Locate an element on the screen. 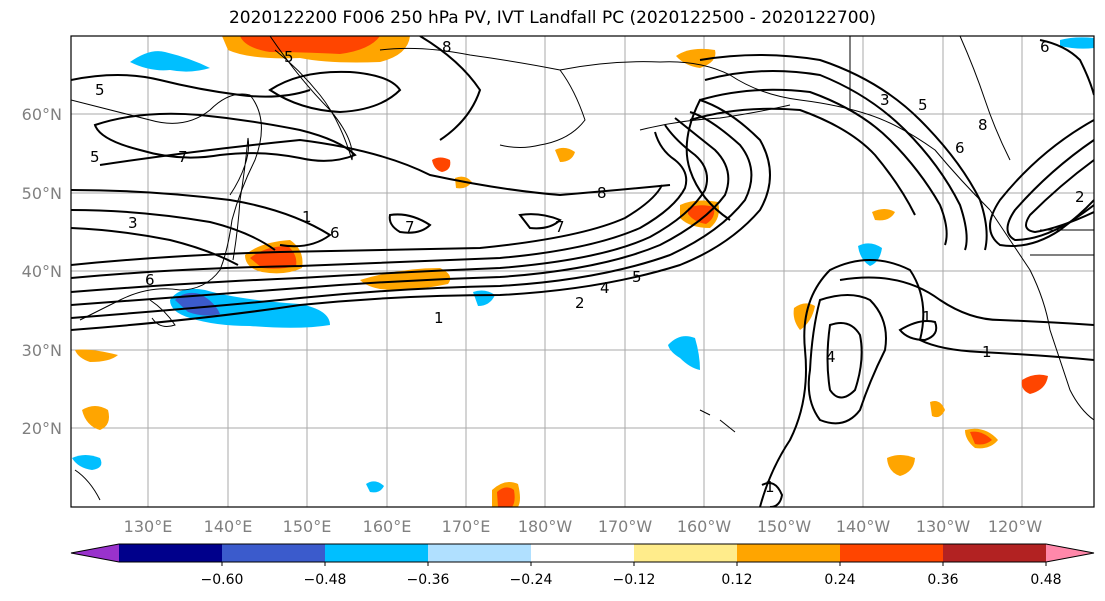 The width and height of the screenshot is (1105, 601). lon-tick-label: 150°E is located at coordinates (307, 526).